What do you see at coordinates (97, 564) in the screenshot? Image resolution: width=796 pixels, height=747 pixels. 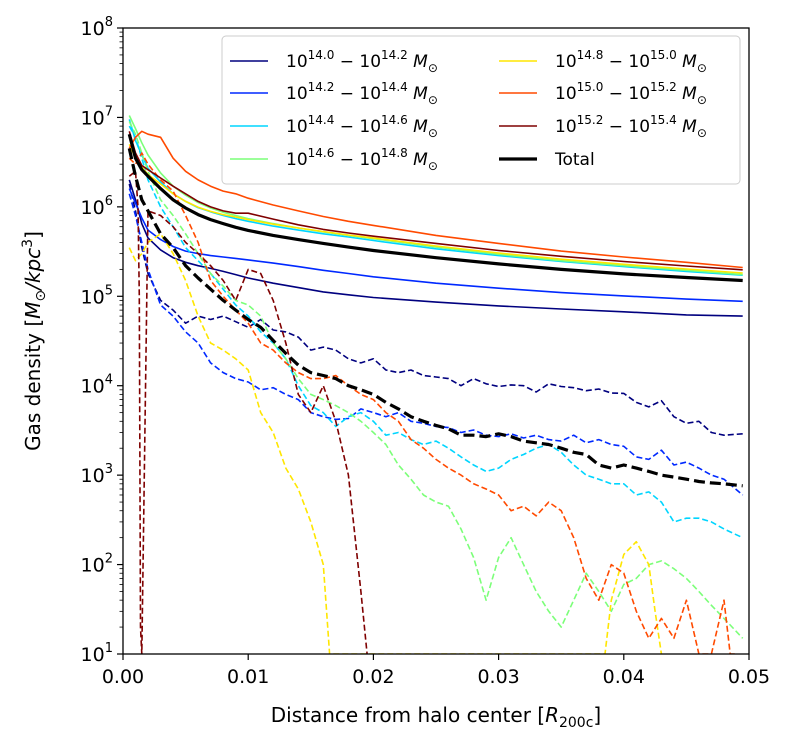 I see `y-tick-label: 10²` at bounding box center [97, 564].